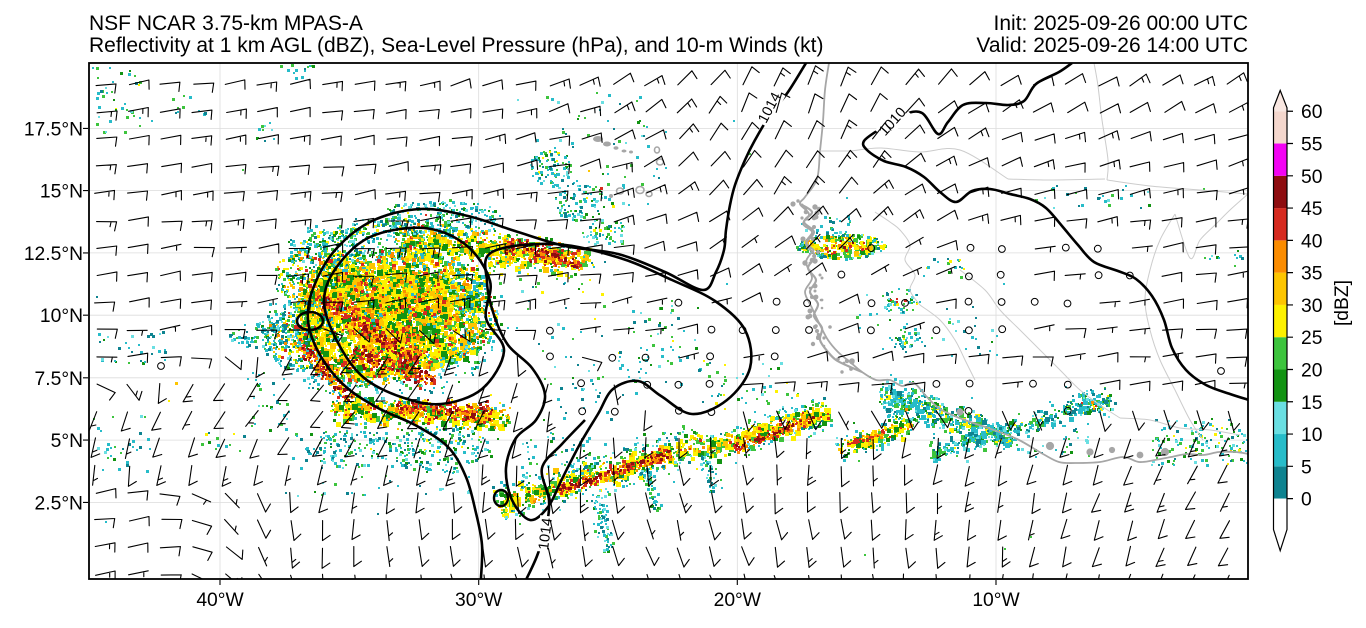 The width and height of the screenshot is (1366, 628). Describe the element at coordinates (1311, 177) in the screenshot. I see `svg-text: 50` at that location.